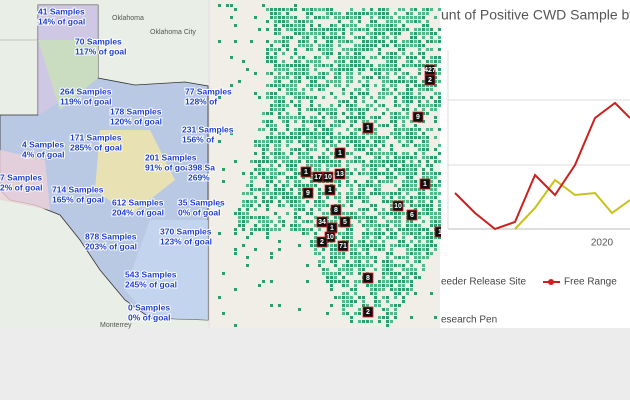 The width and height of the screenshot is (630, 400). What do you see at coordinates (430, 70) in the screenshot?
I see `marker-count: 427` at bounding box center [430, 70].